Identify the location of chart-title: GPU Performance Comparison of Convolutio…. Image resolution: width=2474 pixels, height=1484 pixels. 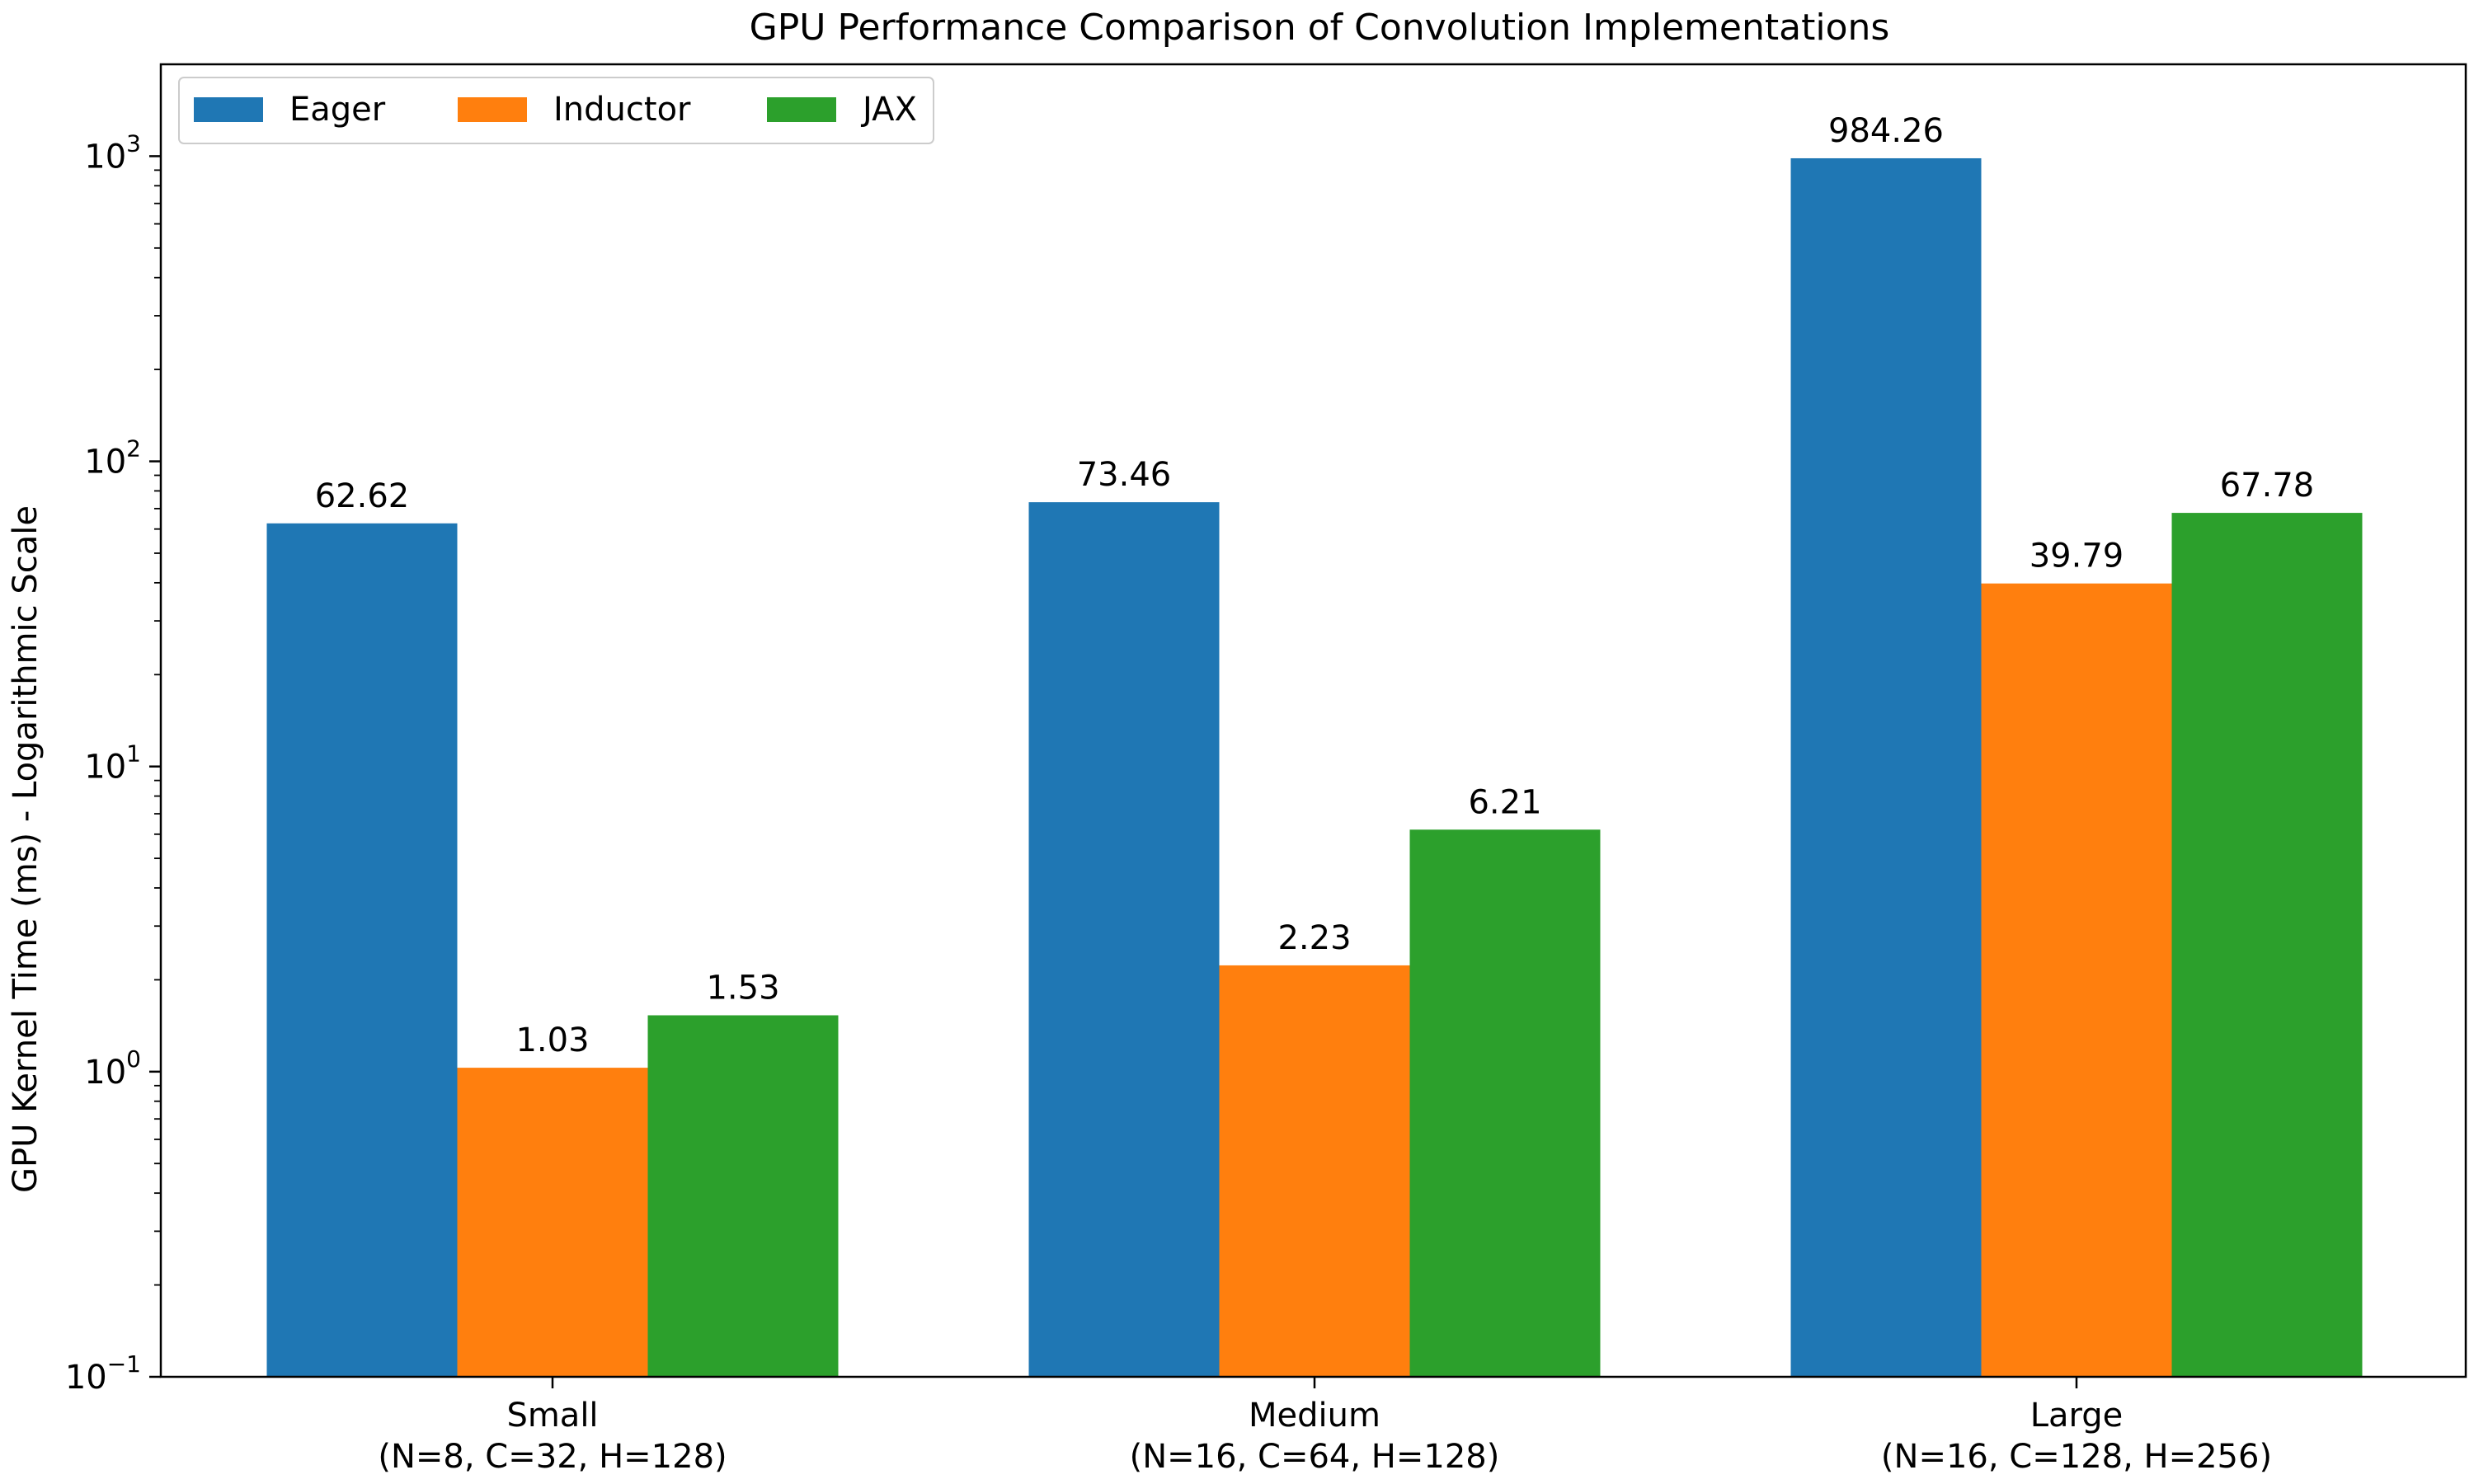
(1320, 28).